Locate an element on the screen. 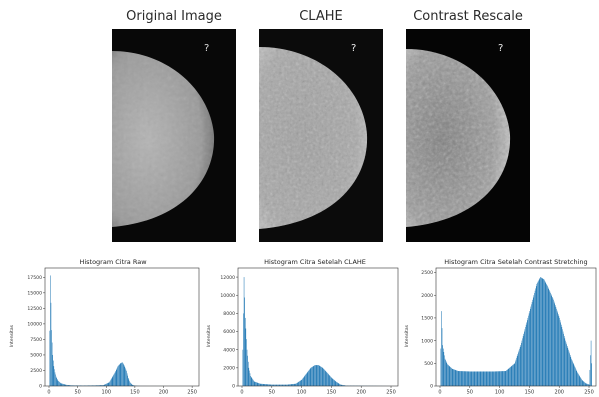 The height and width of the screenshot is (397, 599). x-tick-label: 0 is located at coordinates (241, 393).